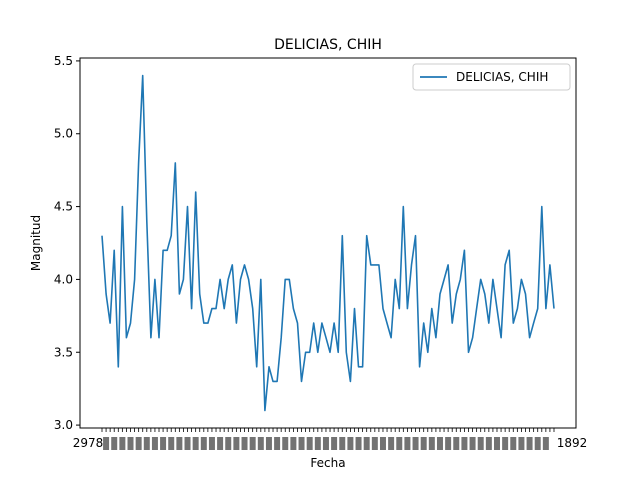 The height and width of the screenshot is (480, 640). I want to click on y-tick-label: 5.0, so click(63, 134).